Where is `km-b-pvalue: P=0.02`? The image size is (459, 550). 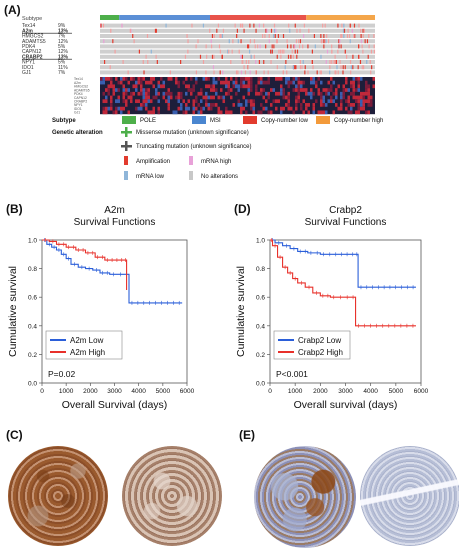
km-b-pvalue: P=0.02 is located at coordinates (61, 374).